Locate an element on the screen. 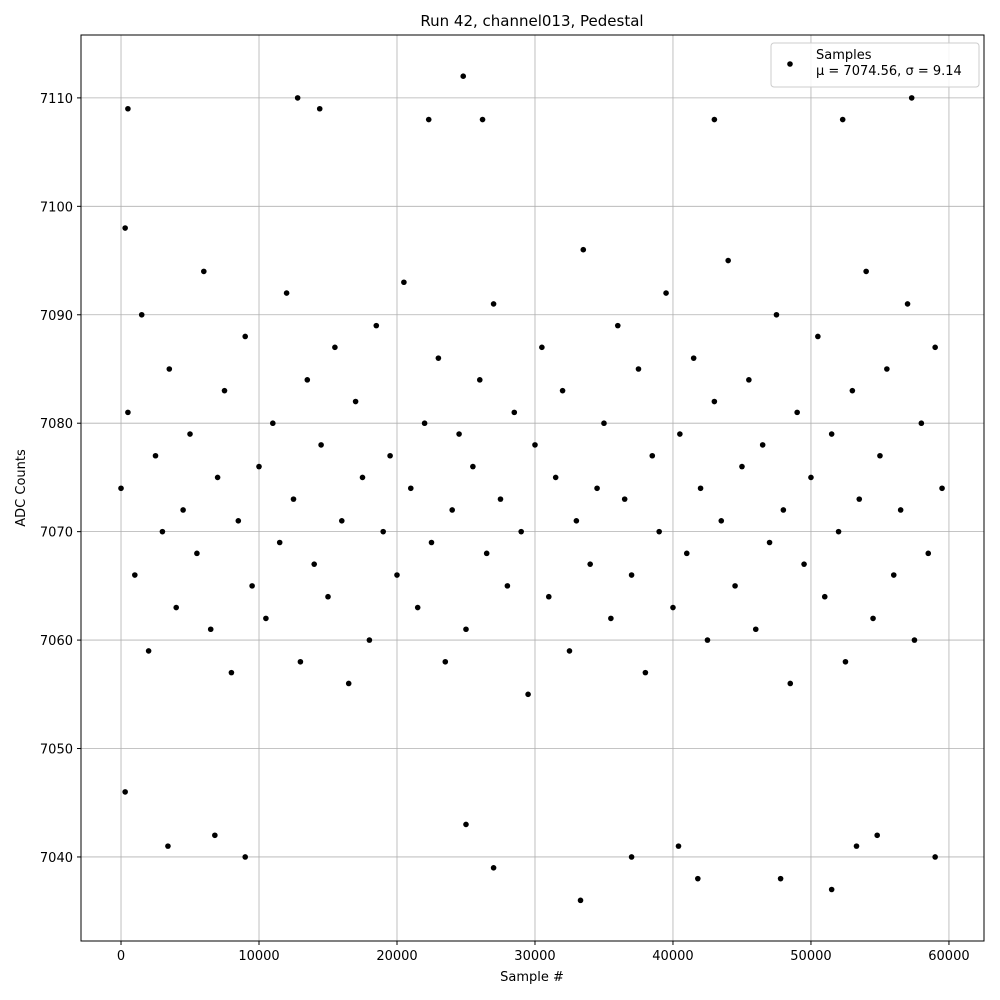 This screenshot has height=1000, width=1000. y-tick-label: 7080 is located at coordinates (56, 424).